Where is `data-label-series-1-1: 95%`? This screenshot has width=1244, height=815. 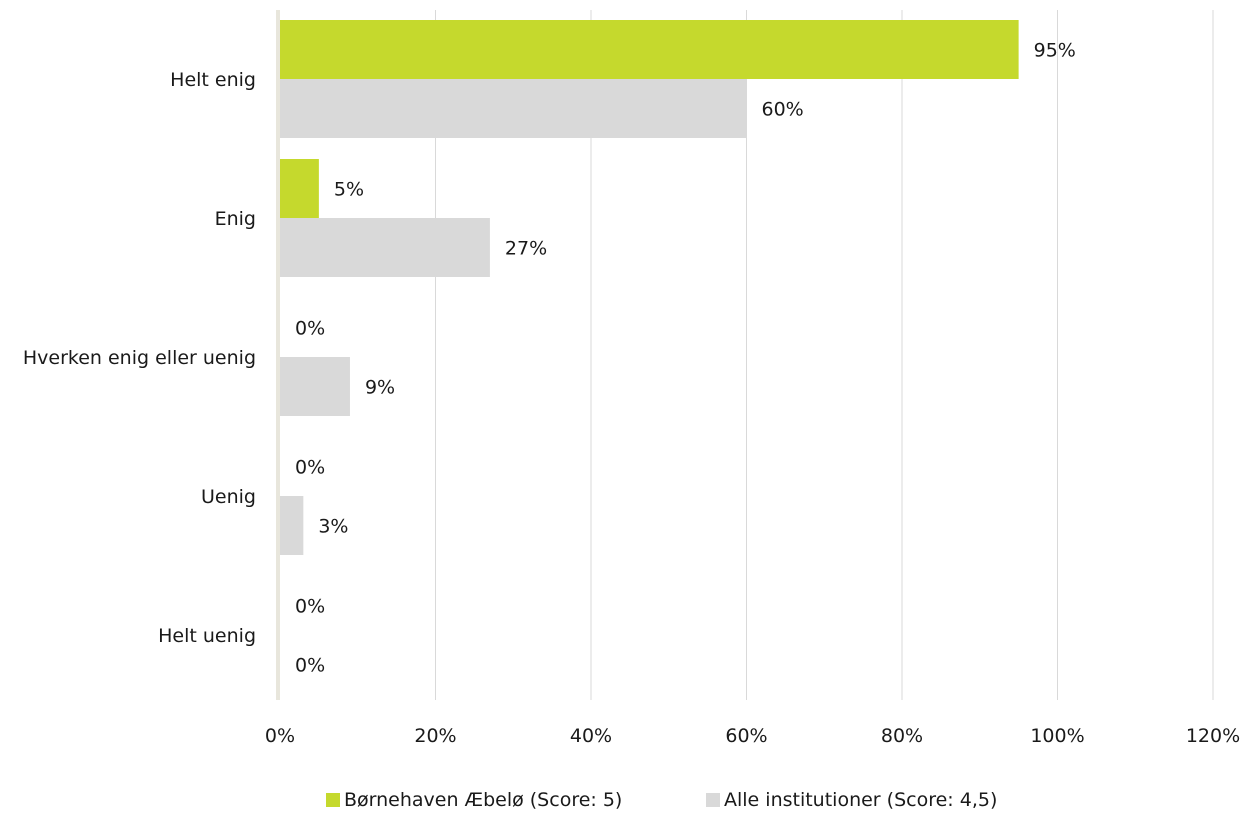
data-label-series-1-1: 95% is located at coordinates (1055, 51).